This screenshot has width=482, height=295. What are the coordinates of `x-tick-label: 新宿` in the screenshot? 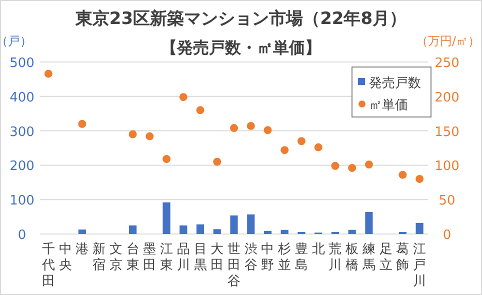 It's located at (99, 257).